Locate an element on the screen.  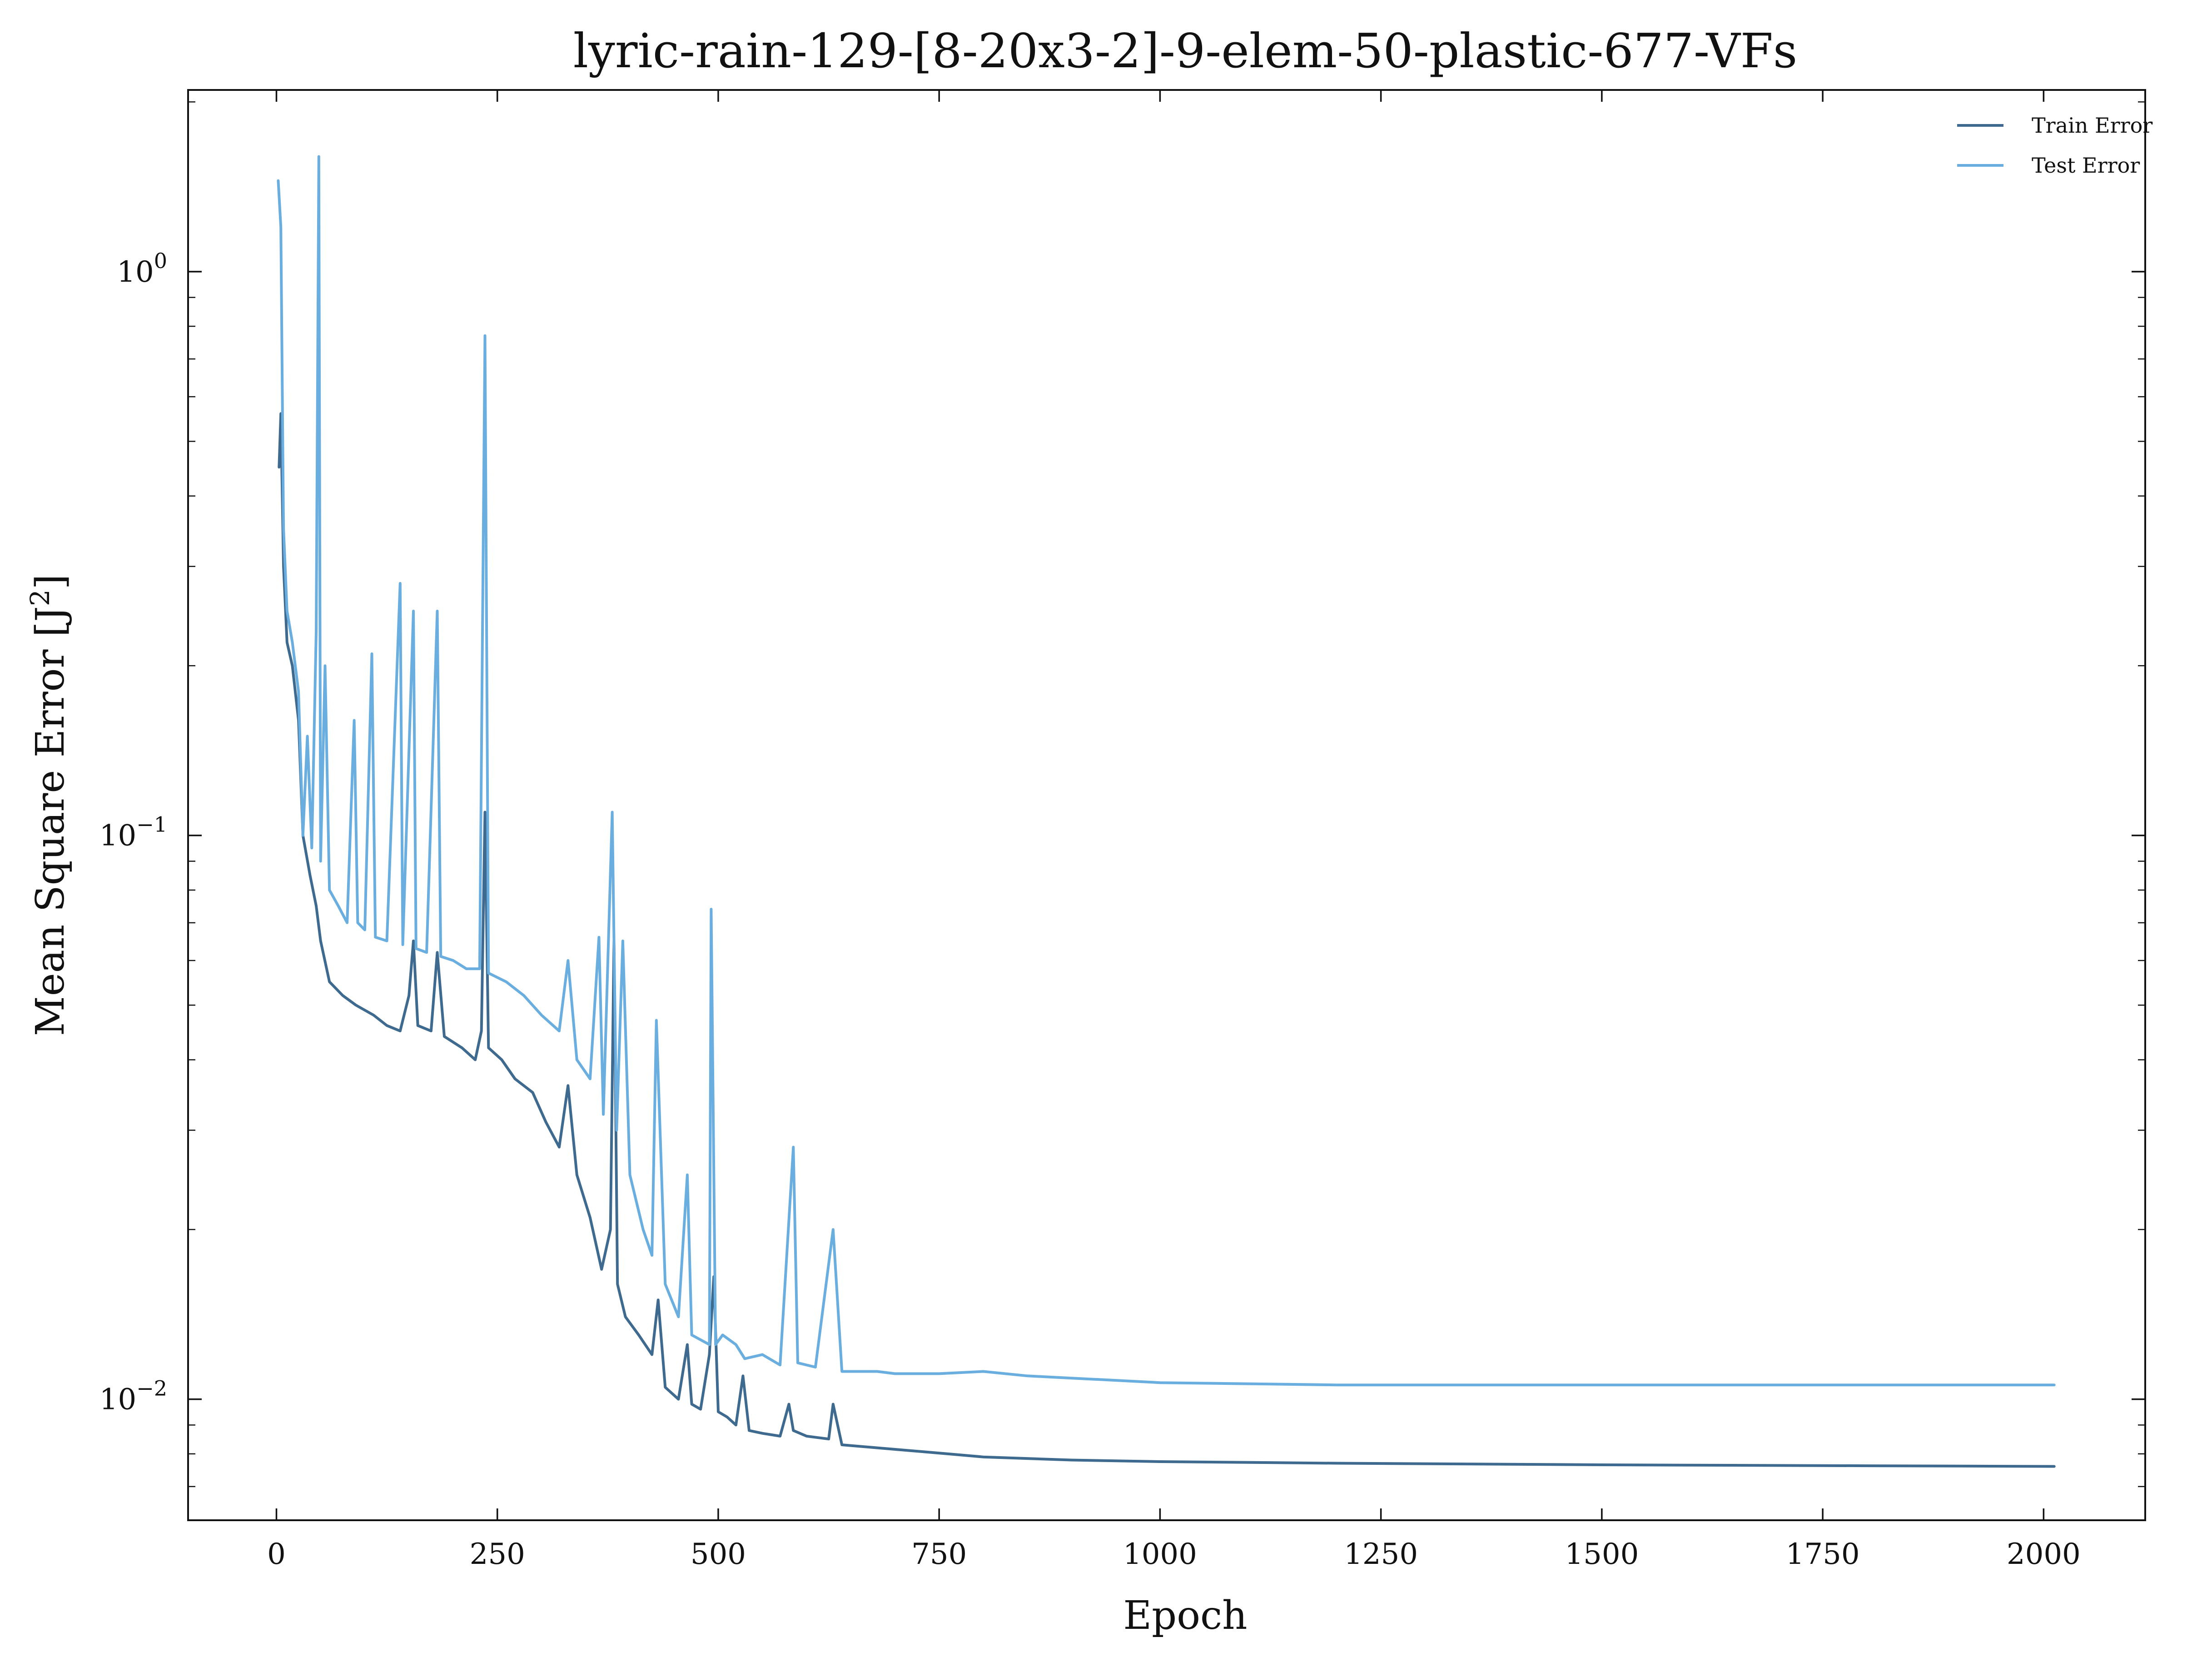
y-tick-label: 10⁻² is located at coordinates (133, 1396).